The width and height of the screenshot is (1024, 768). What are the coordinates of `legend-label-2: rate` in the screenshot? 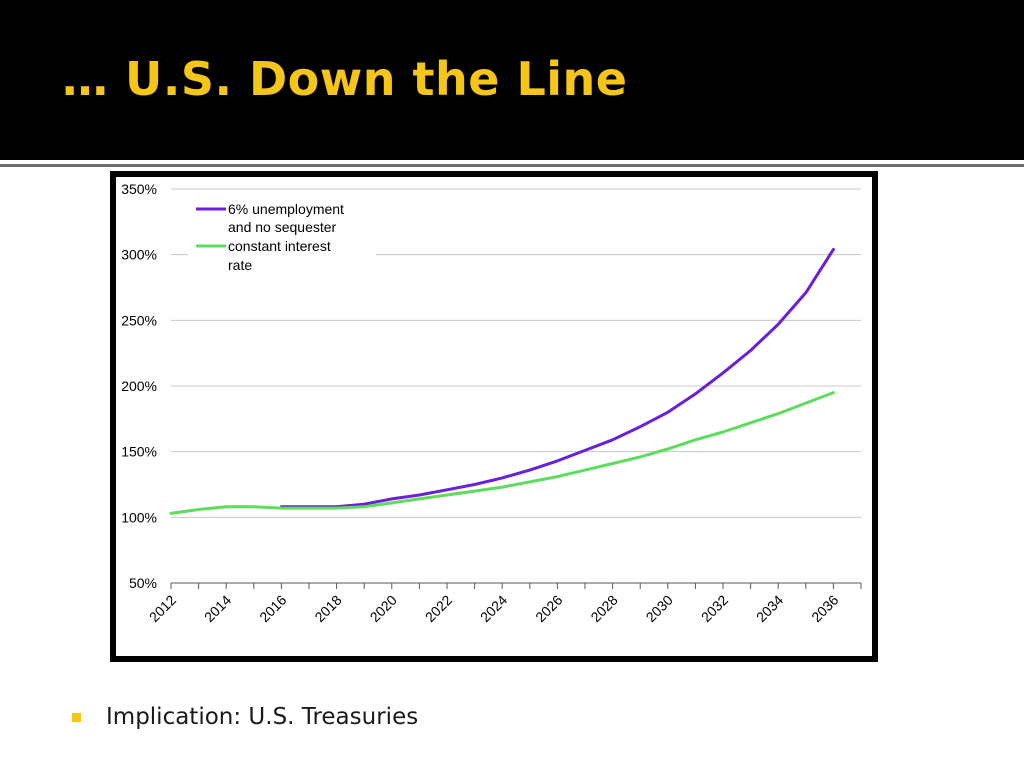 It's located at (240, 265).